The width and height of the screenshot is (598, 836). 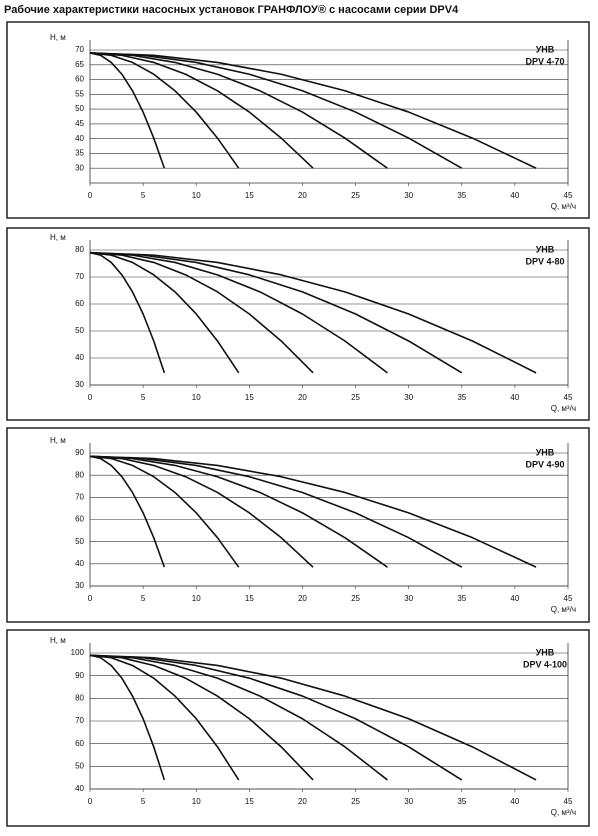 I want to click on chart-subtitle: DPV 4-100, so click(x=545, y=664).